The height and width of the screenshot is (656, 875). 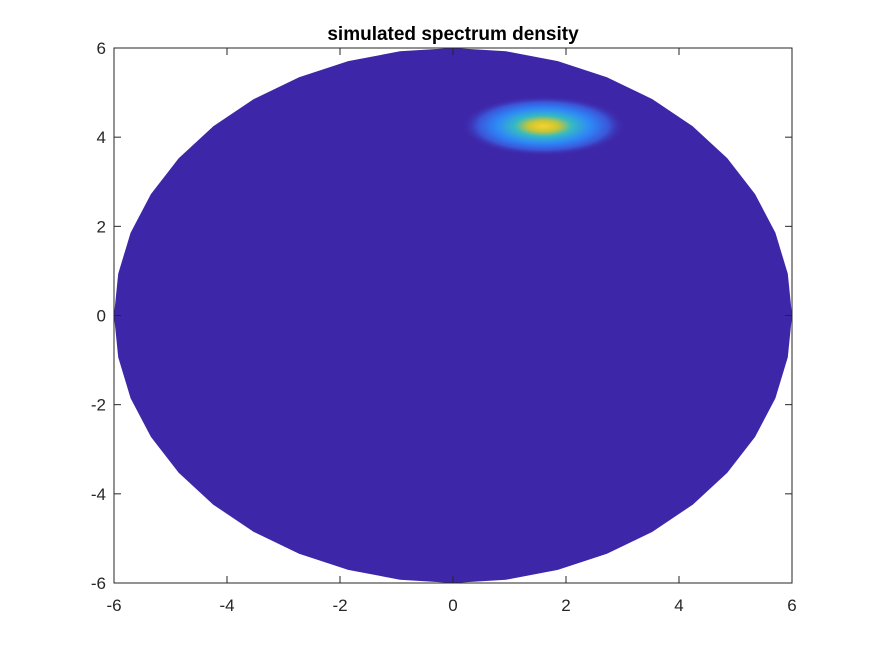 What do you see at coordinates (226, 605) in the screenshot?
I see `x-tick-label: -4` at bounding box center [226, 605].